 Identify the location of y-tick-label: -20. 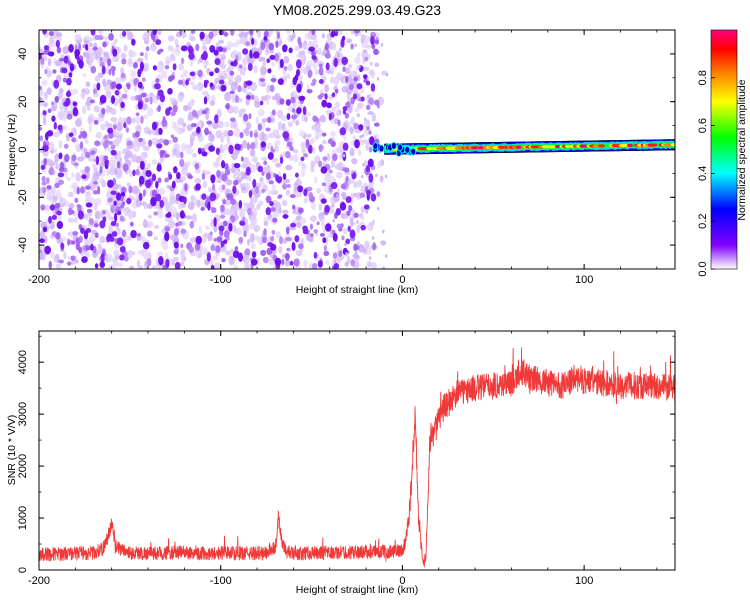
(23, 197).